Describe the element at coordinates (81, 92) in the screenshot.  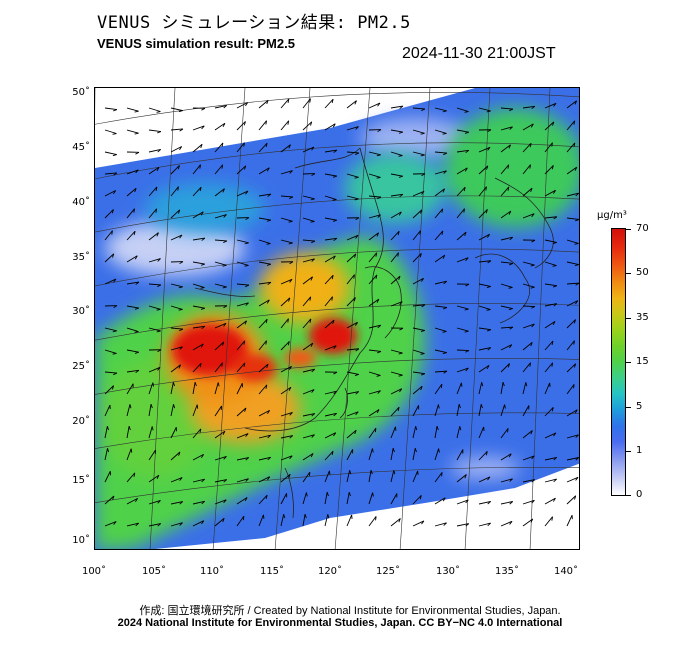
I see `lat-label-50: 50˚` at that location.